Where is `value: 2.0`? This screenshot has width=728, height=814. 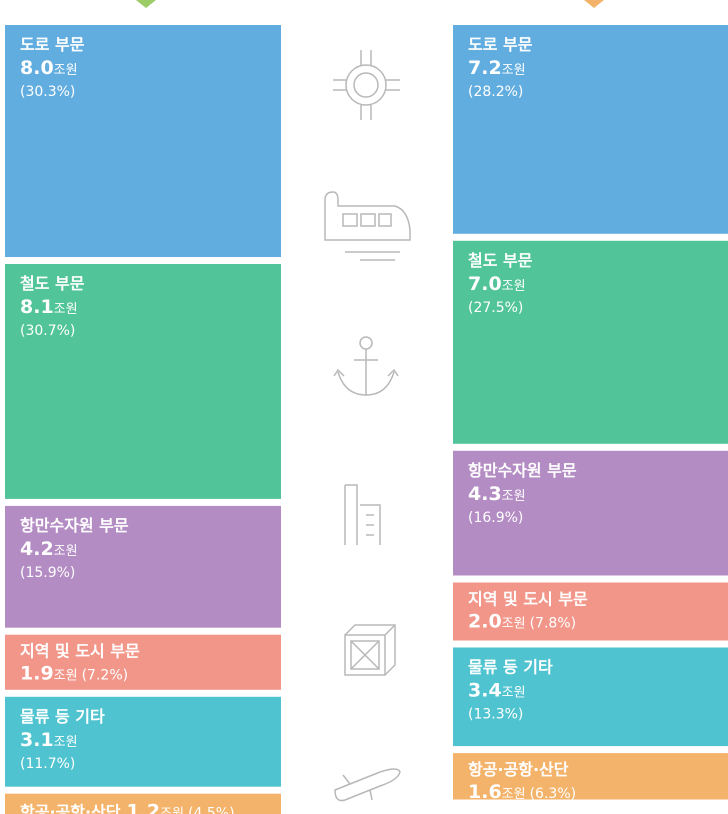 value: 2.0 is located at coordinates (485, 622).